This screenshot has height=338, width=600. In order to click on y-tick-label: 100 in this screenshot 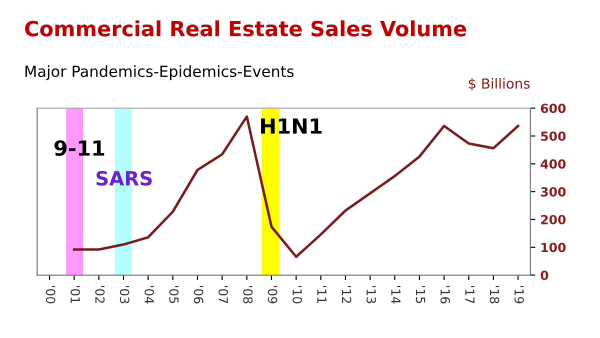, I will do `click(554, 247)`.